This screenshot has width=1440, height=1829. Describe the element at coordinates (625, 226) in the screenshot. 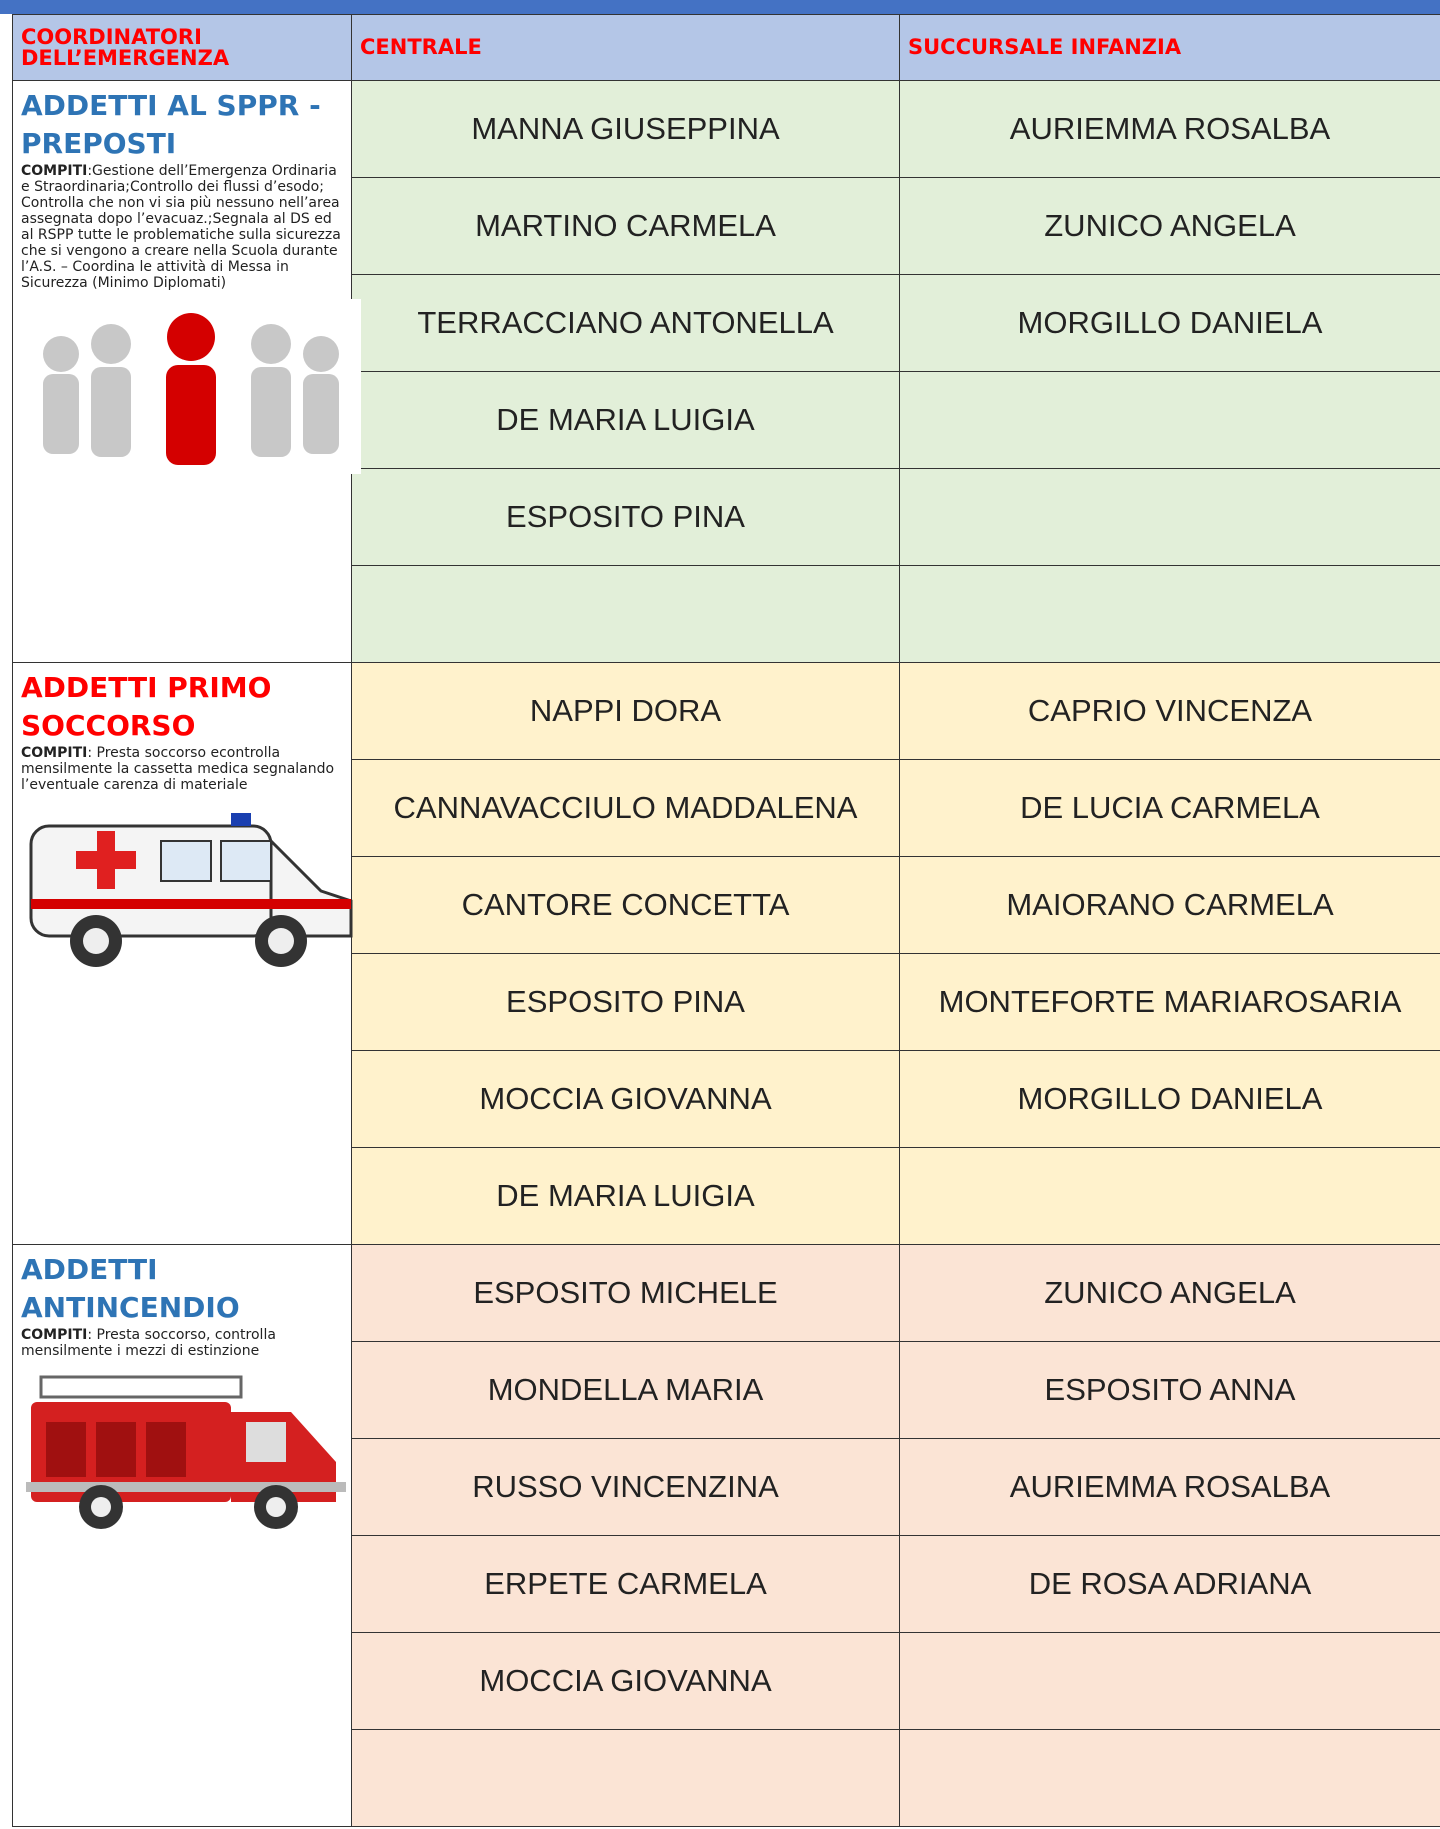

I see `name-cell: MARTINO CARMELA` at that location.